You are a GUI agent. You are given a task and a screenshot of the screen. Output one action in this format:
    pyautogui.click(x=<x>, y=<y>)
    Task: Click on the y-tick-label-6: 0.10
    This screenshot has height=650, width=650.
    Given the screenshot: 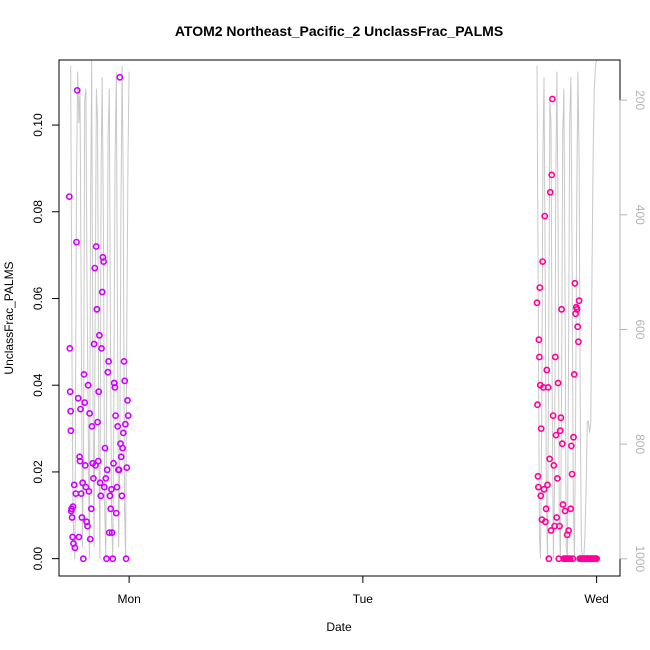 What is the action you would take?
    pyautogui.click(x=38, y=125)
    